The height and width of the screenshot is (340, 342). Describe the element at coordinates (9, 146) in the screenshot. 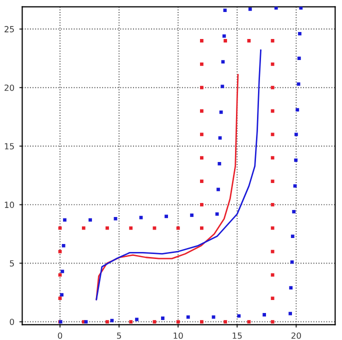

I see `y-tick-label: 15` at that location.